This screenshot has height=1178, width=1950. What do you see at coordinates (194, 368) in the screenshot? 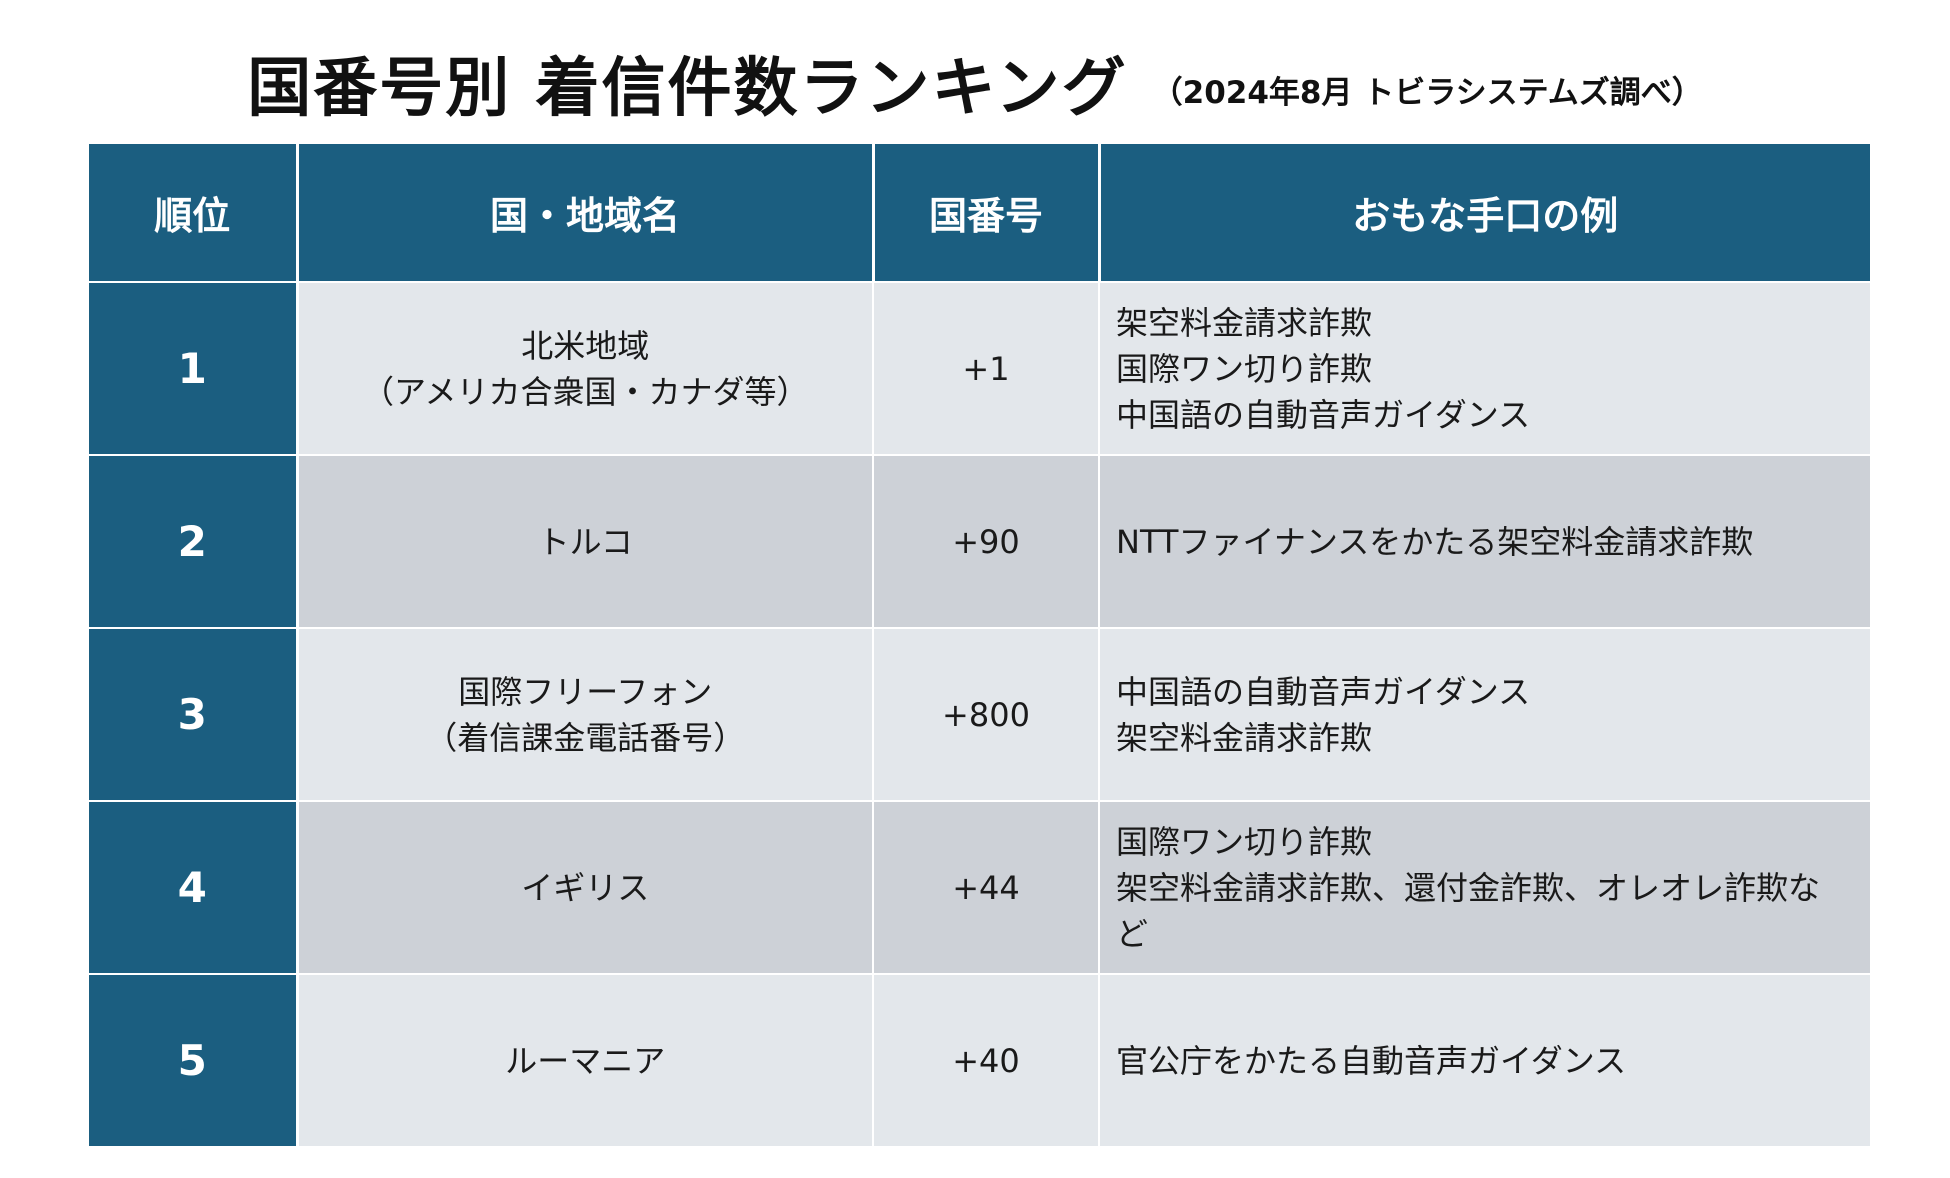
I see `rank-cell: 1` at bounding box center [194, 368].